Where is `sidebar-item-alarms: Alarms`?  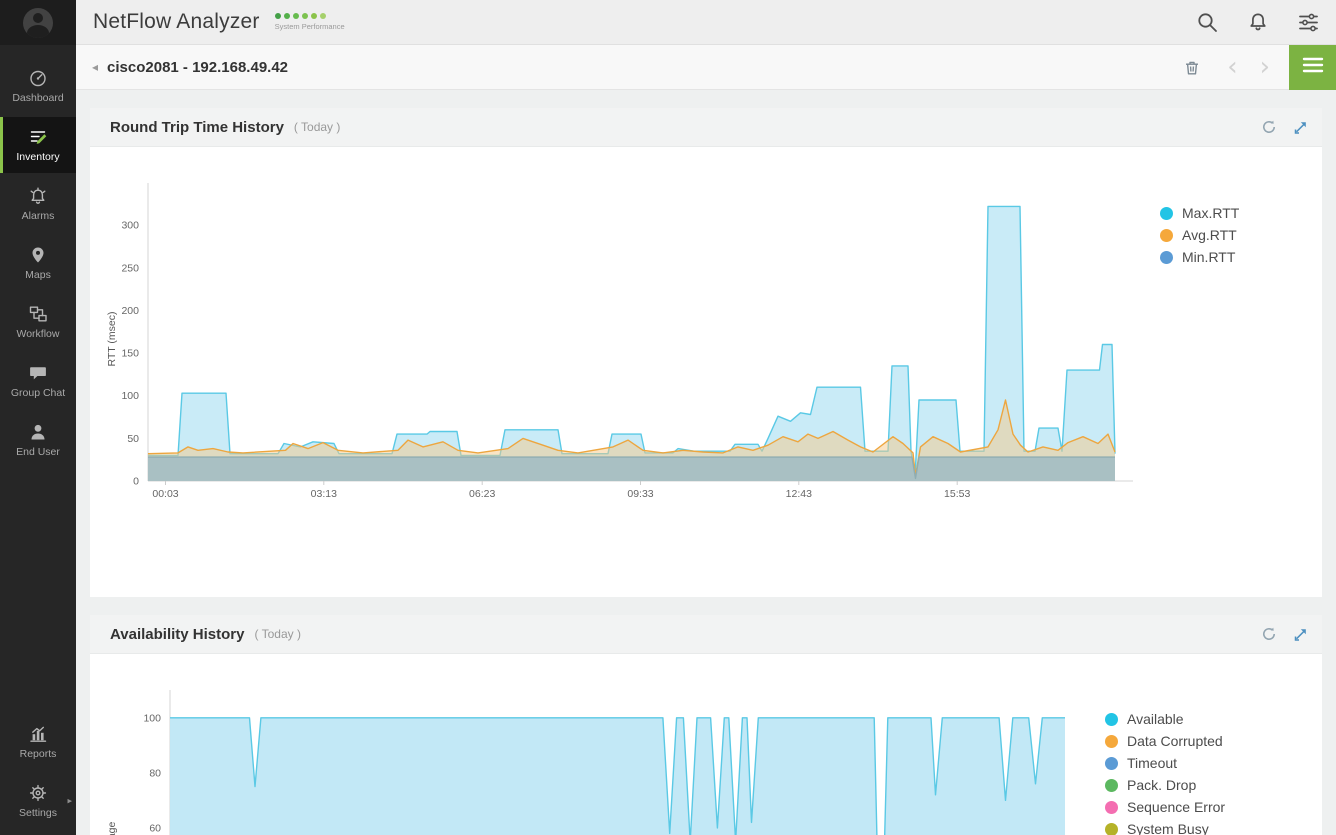 sidebar-item-alarms: Alarms is located at coordinates (38, 204).